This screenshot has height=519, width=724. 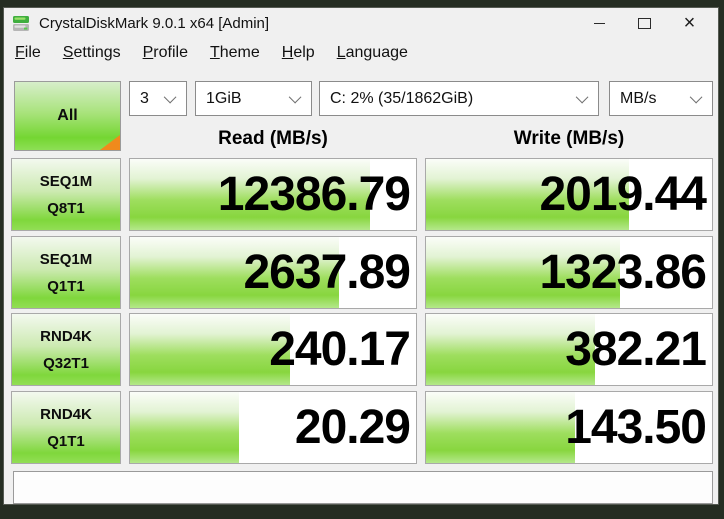 What do you see at coordinates (298, 52) in the screenshot?
I see `menu-item-help: Help` at bounding box center [298, 52].